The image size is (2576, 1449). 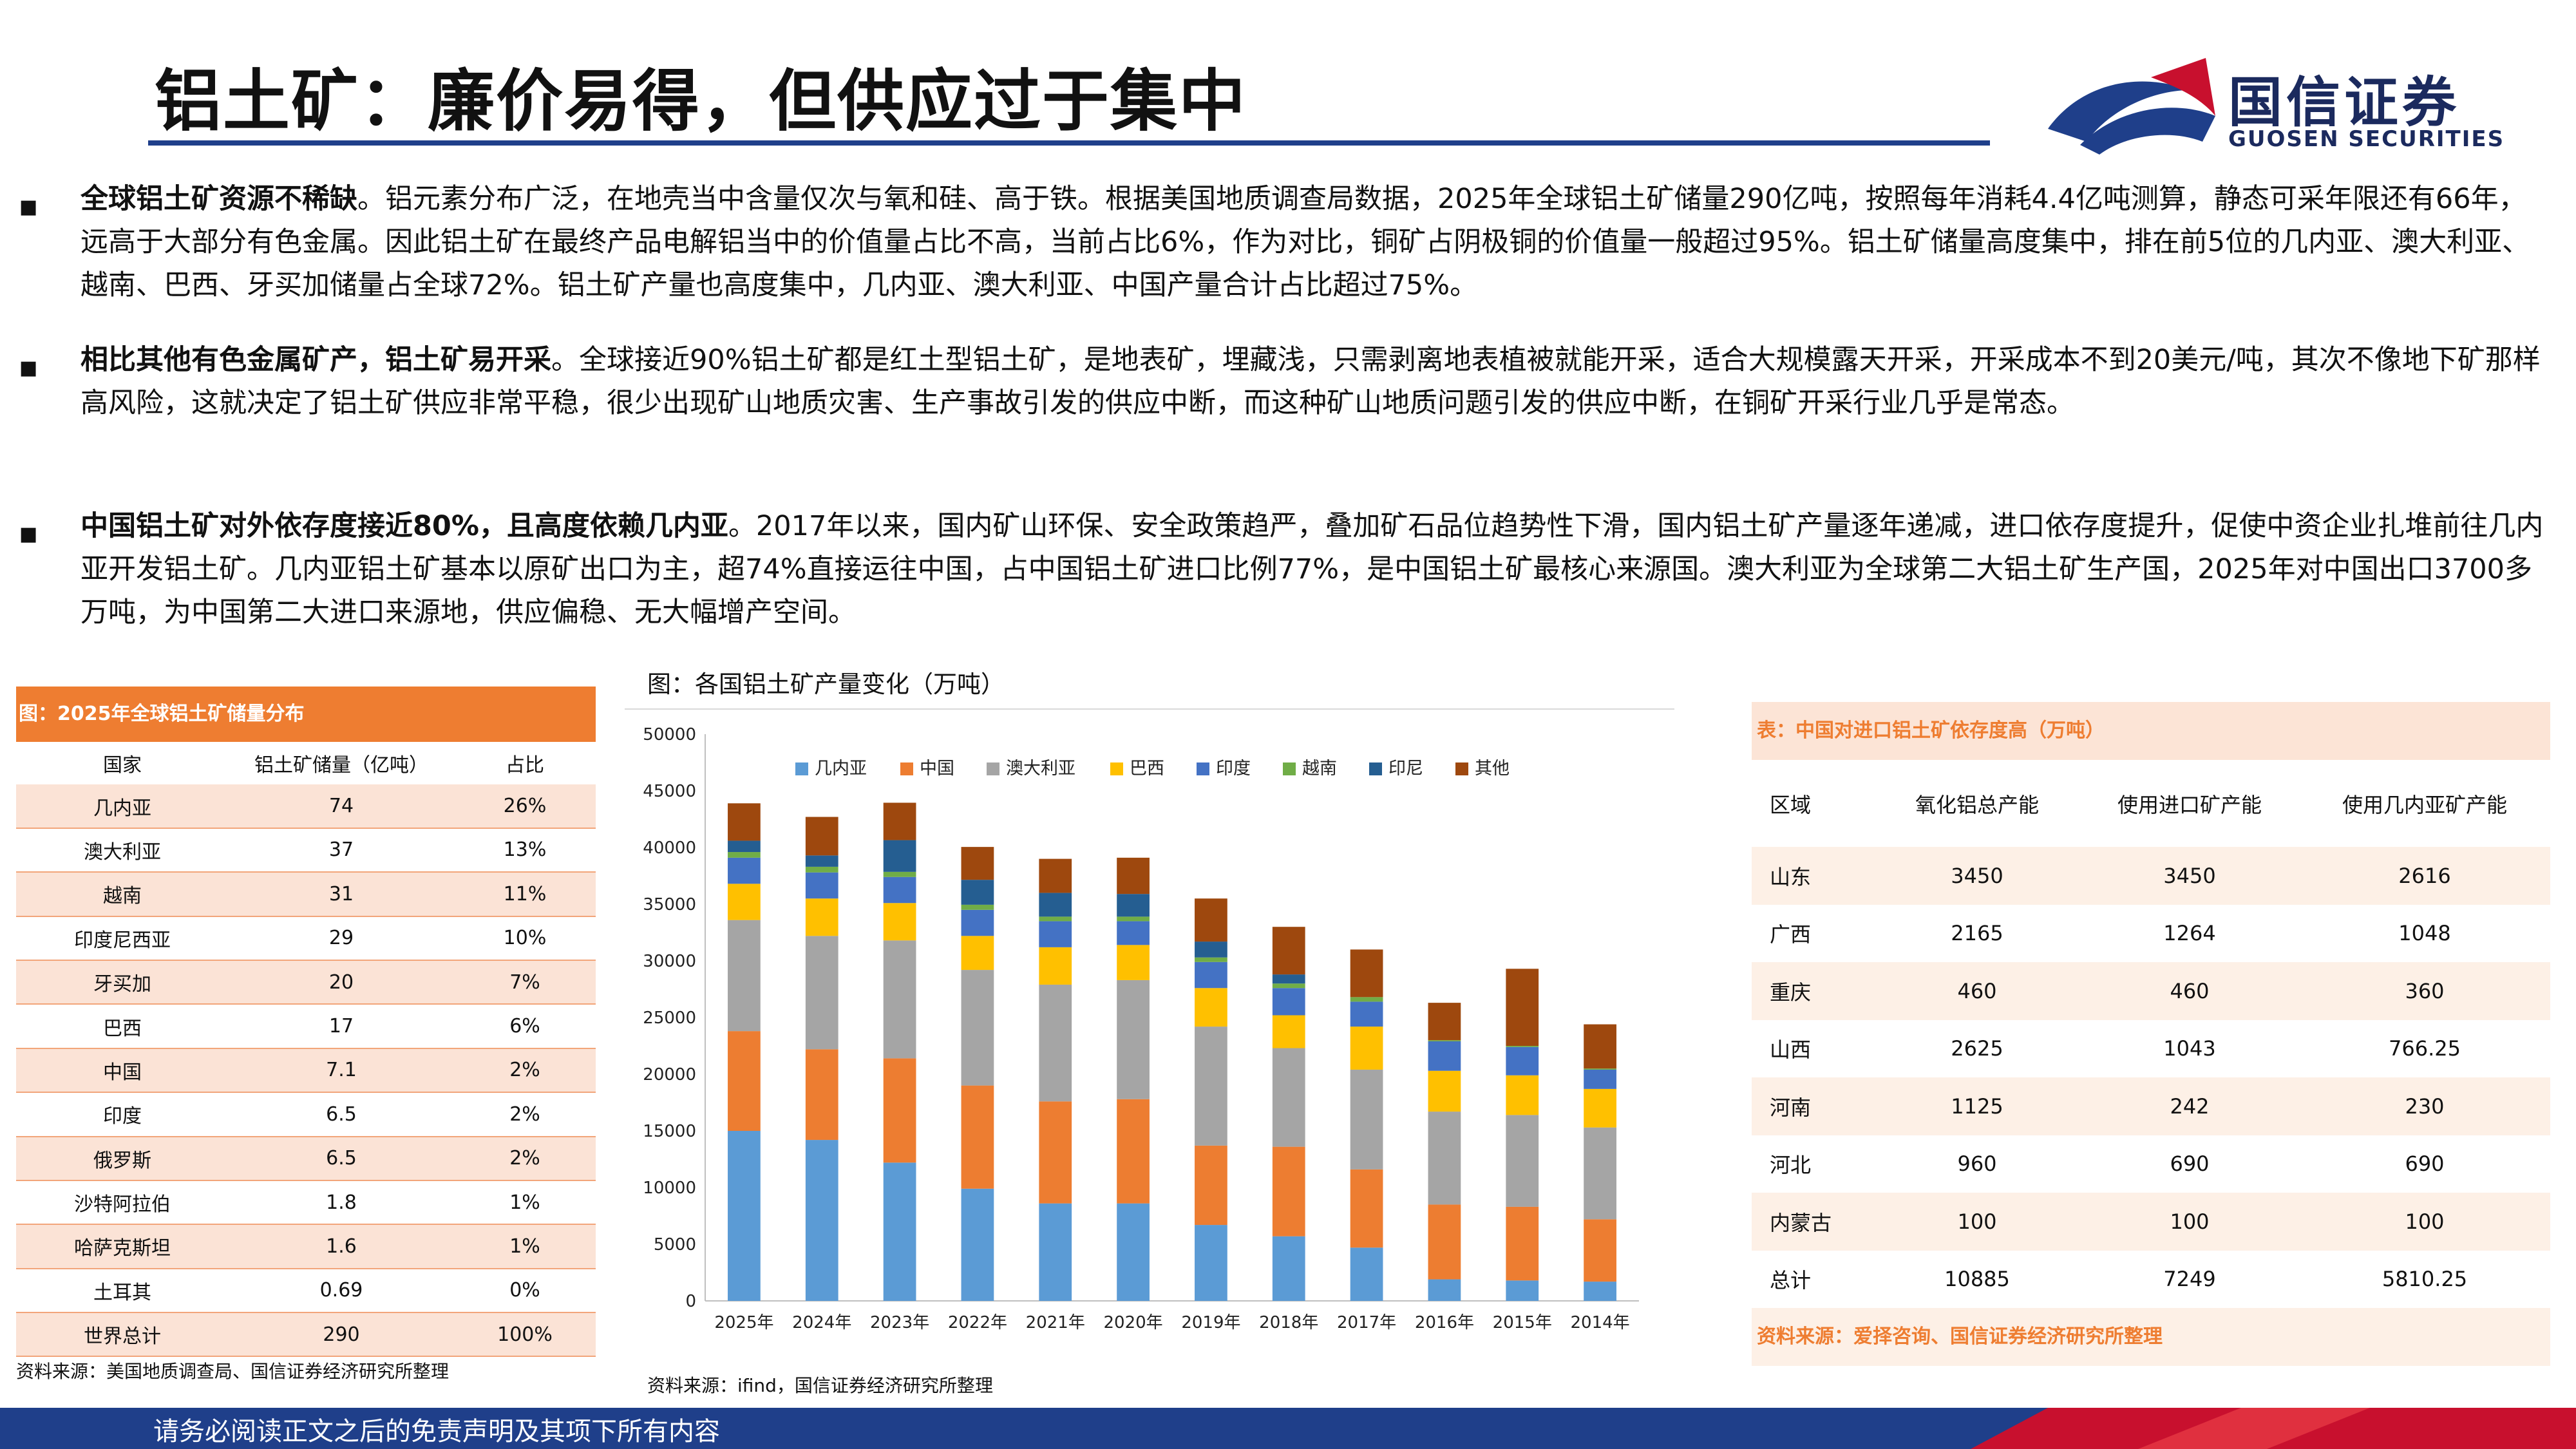 What do you see at coordinates (669, 1018) in the screenshot?
I see `y-tick-label: 25000` at bounding box center [669, 1018].